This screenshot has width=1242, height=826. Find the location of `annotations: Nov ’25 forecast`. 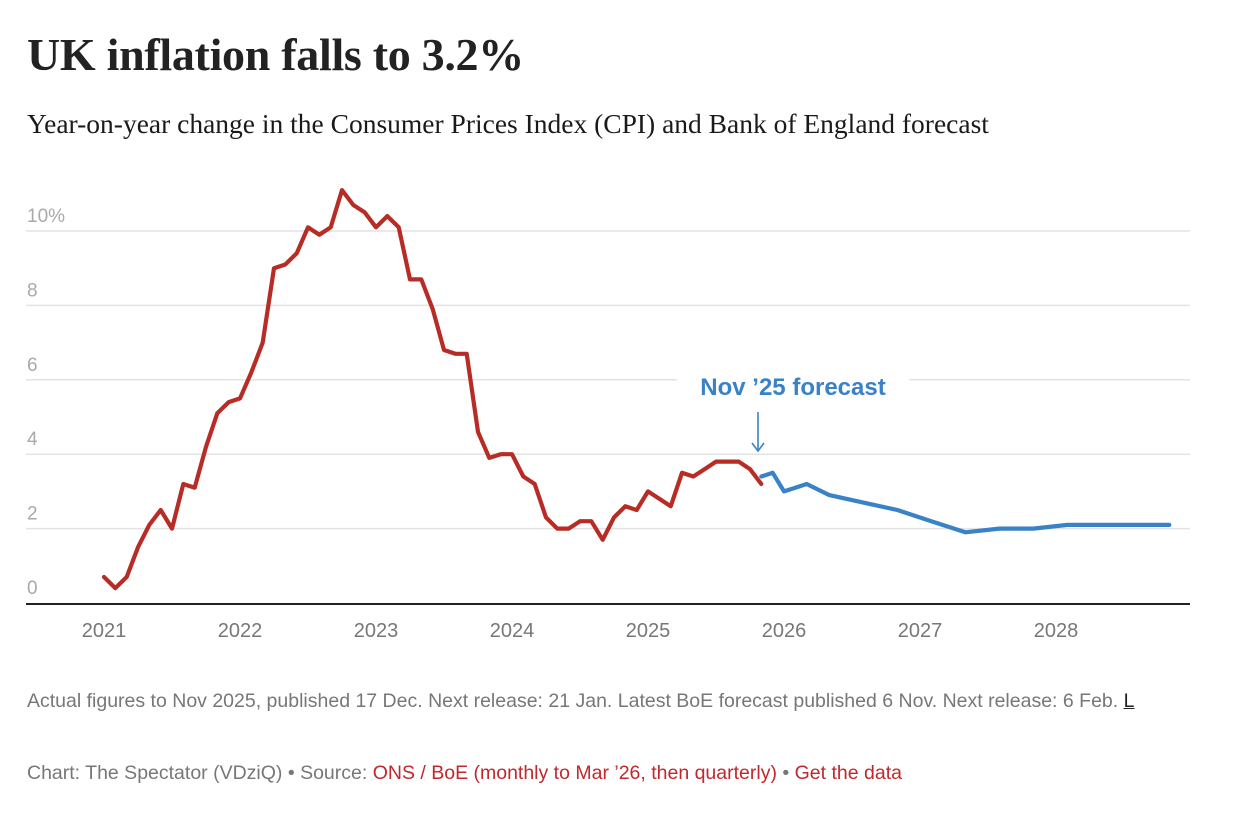

annotations: Nov ’25 forecast is located at coordinates (793, 410).